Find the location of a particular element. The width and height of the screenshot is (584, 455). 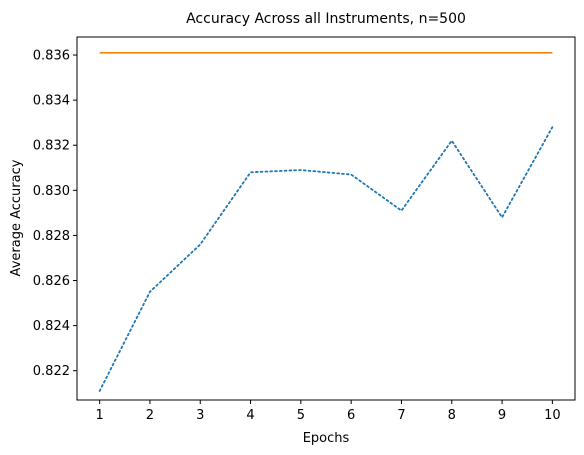

y-tick-label: 0.826 is located at coordinates (51, 281).